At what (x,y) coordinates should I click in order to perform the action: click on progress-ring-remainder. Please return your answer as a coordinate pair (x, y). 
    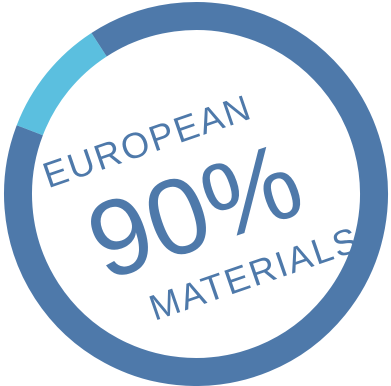
    Looking at the image, I should click on (61, 84).